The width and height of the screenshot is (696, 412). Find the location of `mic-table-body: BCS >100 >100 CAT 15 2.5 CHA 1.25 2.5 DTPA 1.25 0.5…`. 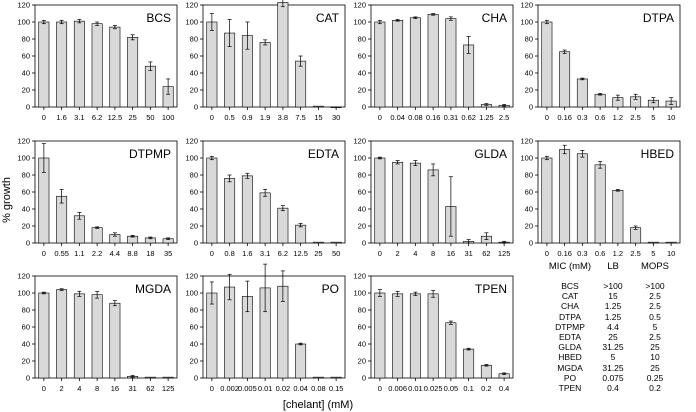

mic-table-body: BCS >100 >100 CAT 15 2.5 CHA 1.25 2.5 DTPA 1.25 0.5… is located at coordinates (617, 337).